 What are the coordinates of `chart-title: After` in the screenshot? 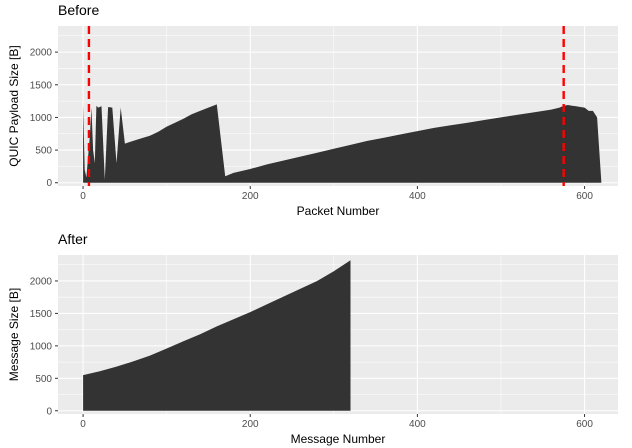 It's located at (73, 239).